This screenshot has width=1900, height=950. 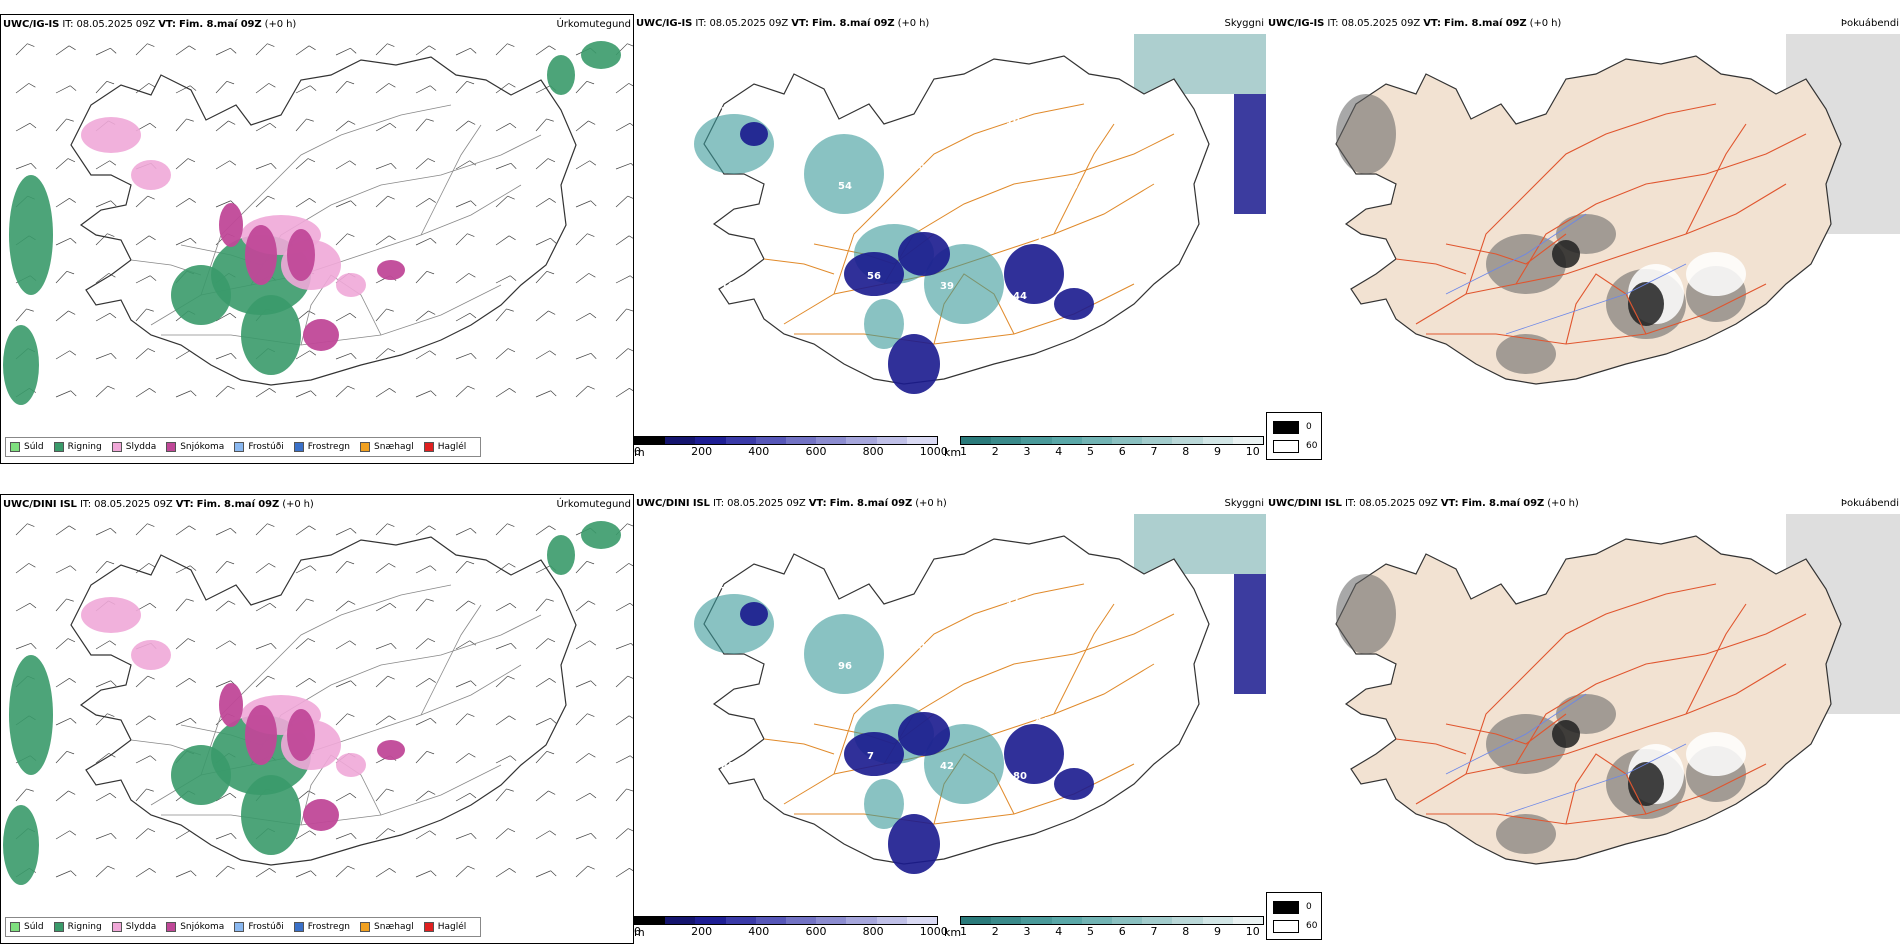 What do you see at coordinates (1217, 451) in the screenshot?
I see `colorbar-tick: 9` at bounding box center [1217, 451].